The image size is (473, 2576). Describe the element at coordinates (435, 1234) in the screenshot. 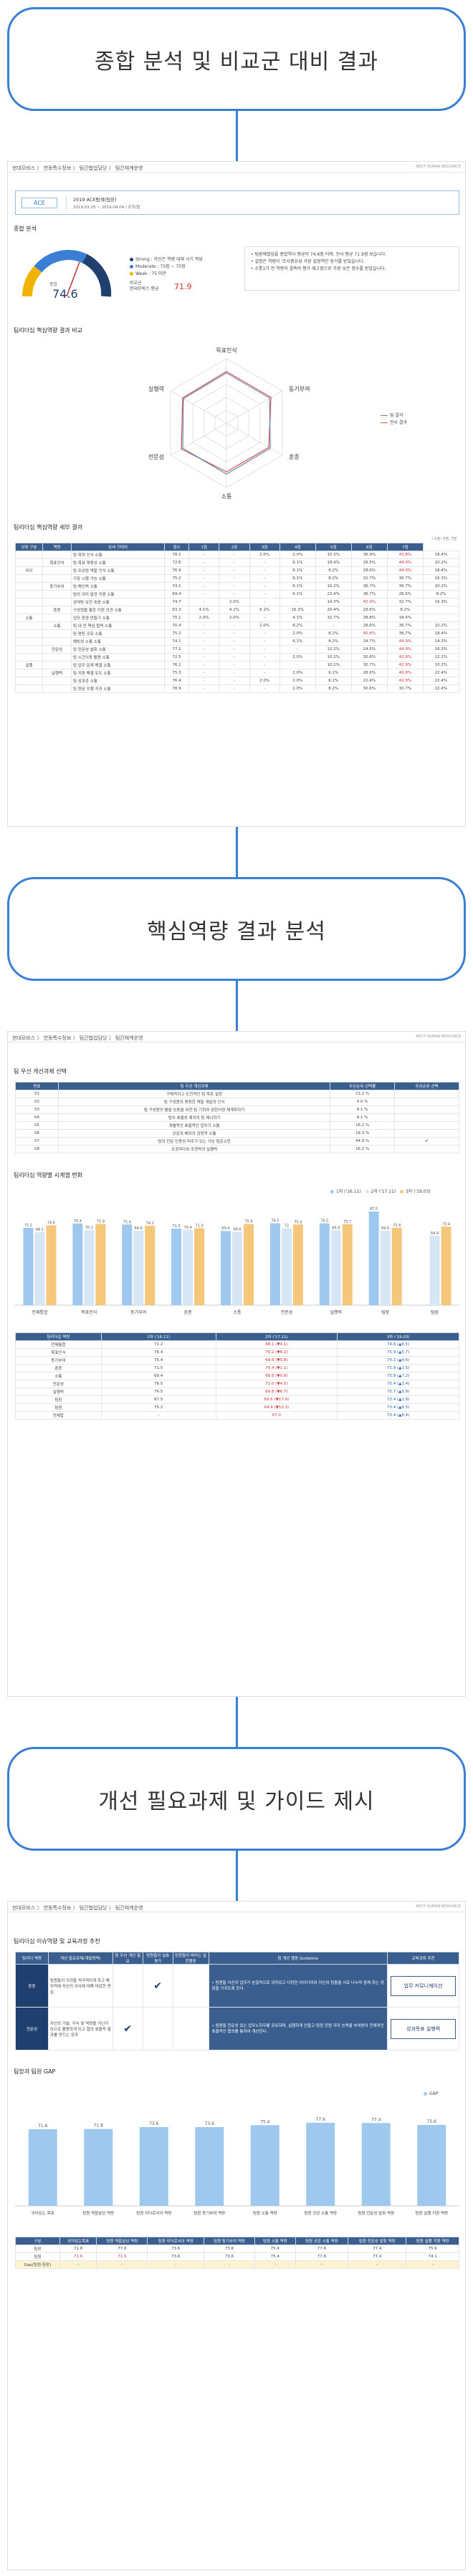

I see `trend-bar-value: 64.9` at that location.